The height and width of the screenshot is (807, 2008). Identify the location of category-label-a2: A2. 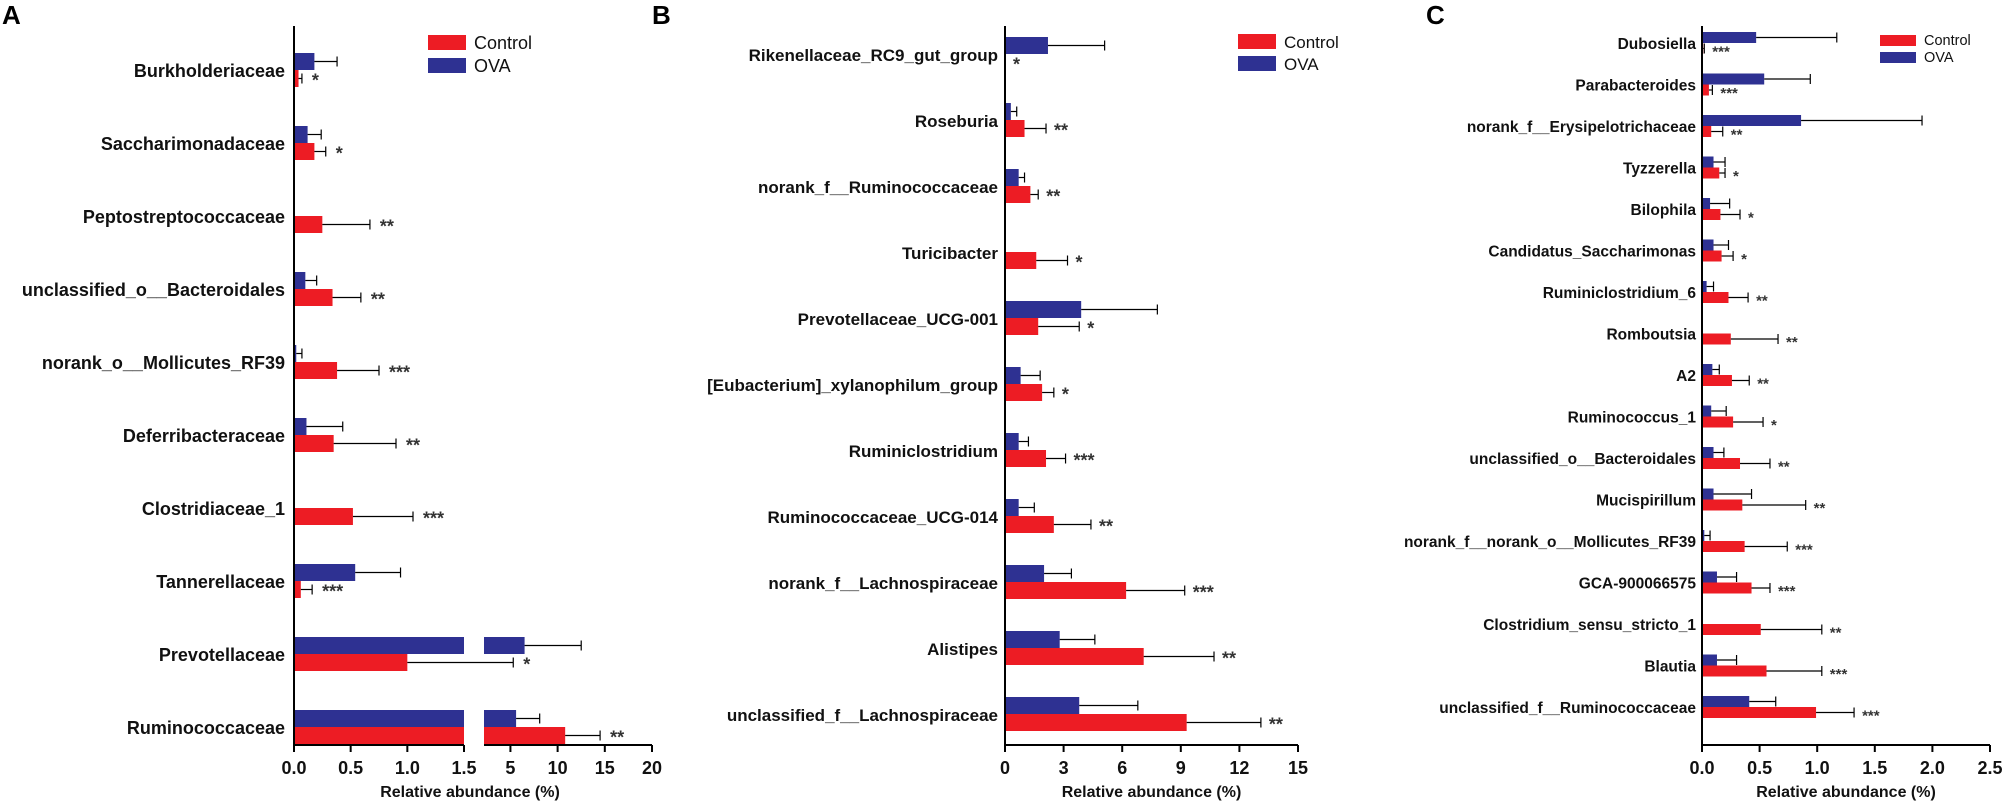
(1686, 376).